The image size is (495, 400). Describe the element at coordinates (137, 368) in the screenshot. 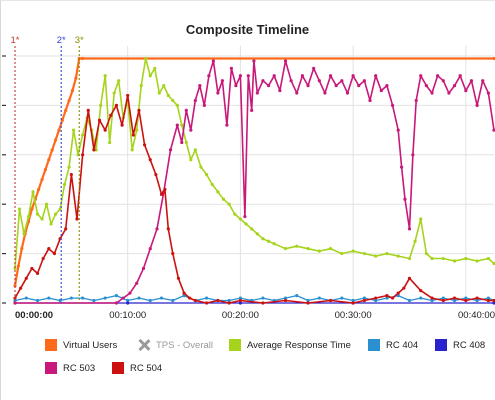

I see `legend-item-rc-504: RC 504` at that location.